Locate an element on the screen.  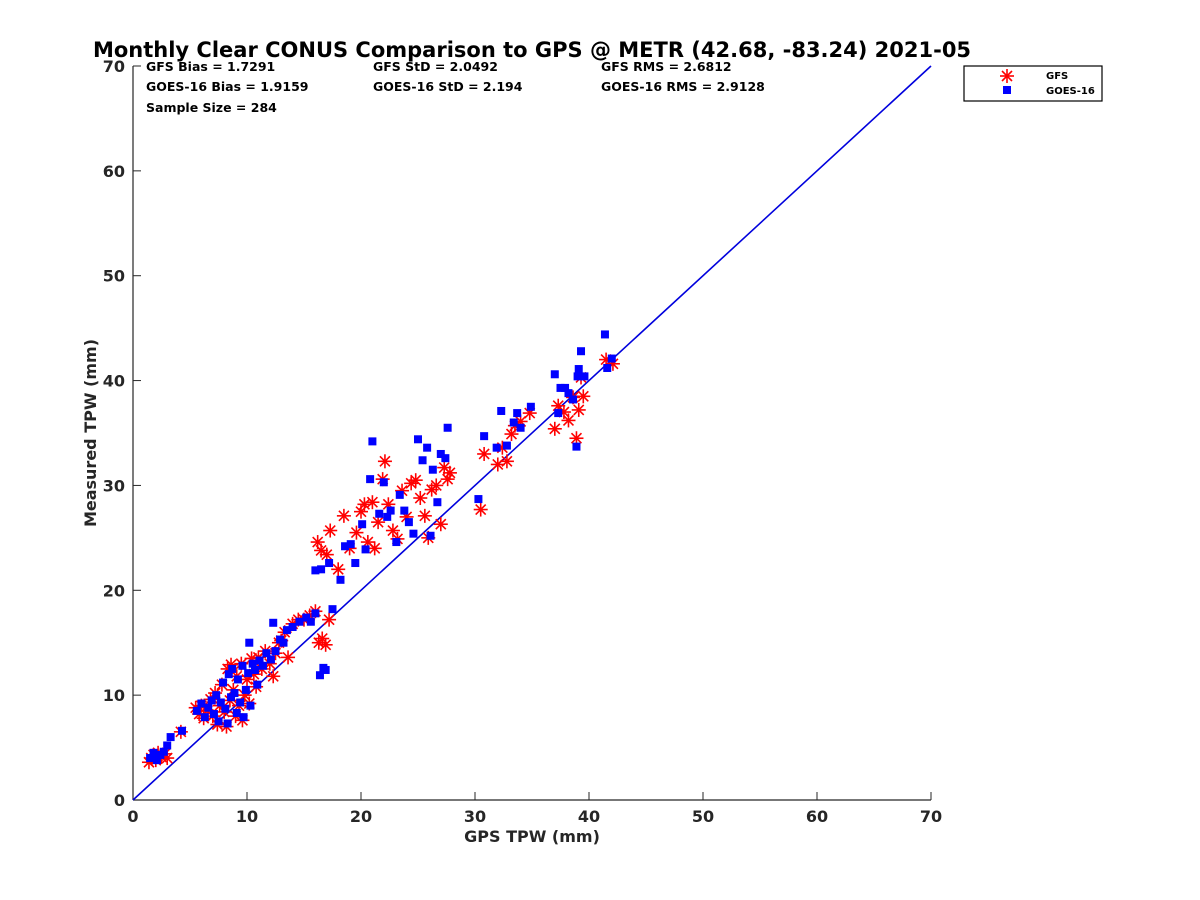
y-tick-label: 60 is located at coordinates (114, 171).